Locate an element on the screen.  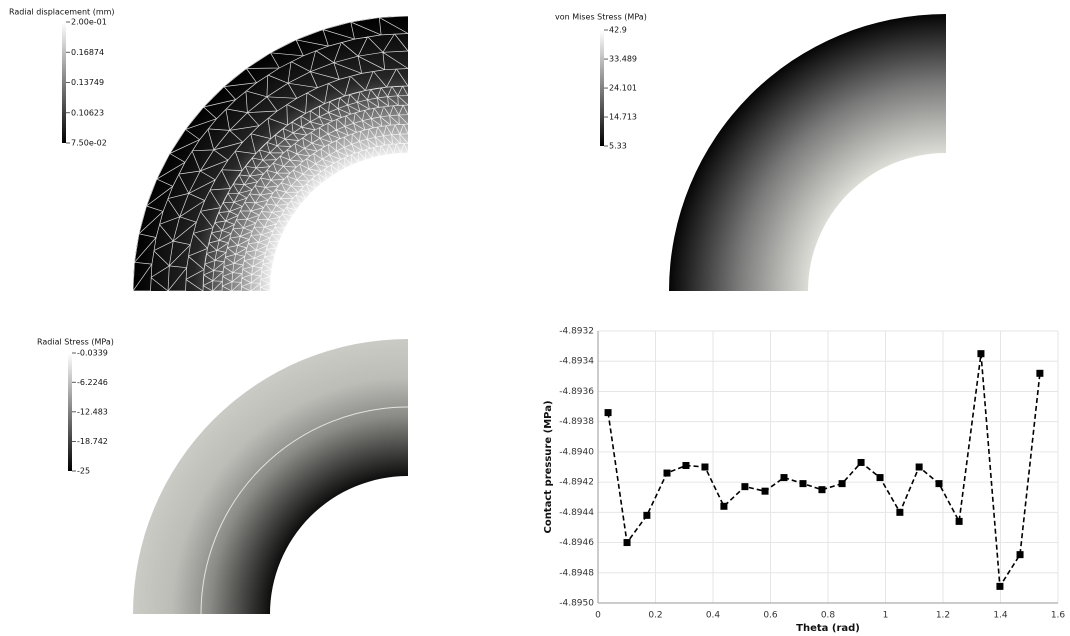
colorbar-tick-label: -12.483 is located at coordinates (92, 411).